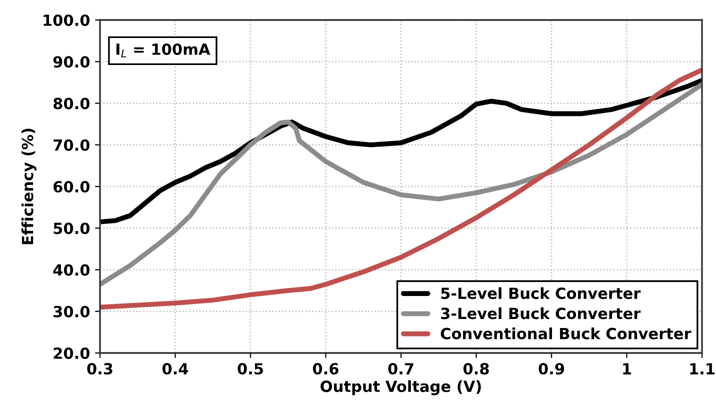 This screenshot has height=420, width=716. What do you see at coordinates (627, 368) in the screenshot?
I see `x-tick-label: 1` at bounding box center [627, 368].